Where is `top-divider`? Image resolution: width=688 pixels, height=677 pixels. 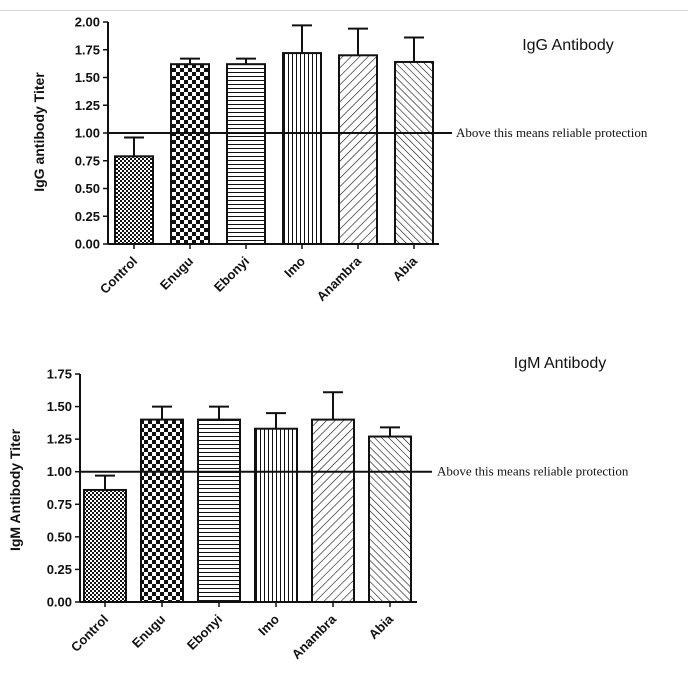 top-divider is located at coordinates (344, 10).